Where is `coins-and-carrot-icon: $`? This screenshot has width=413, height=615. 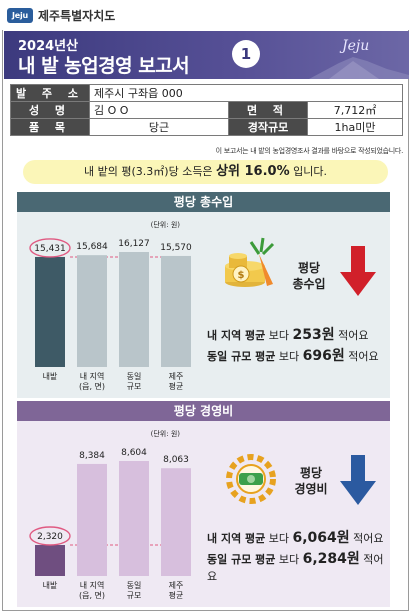
coins-and-carrot-icon: $ is located at coordinates (250, 262).